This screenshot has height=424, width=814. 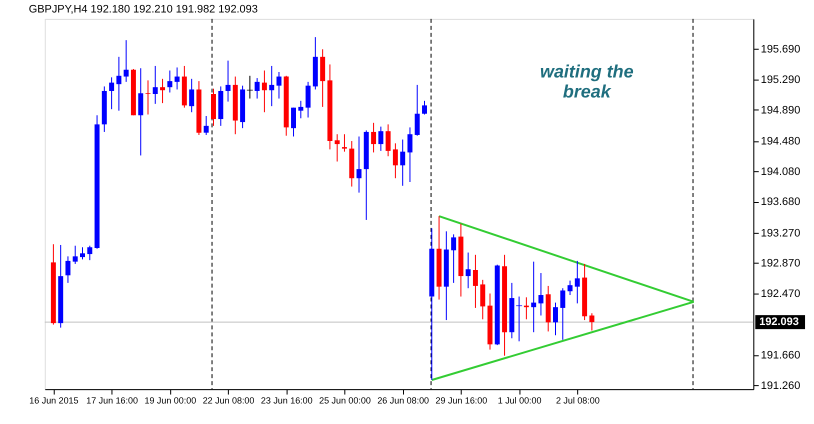 I want to click on x-tick-label: 1 Jul 00:00, so click(x=520, y=401).